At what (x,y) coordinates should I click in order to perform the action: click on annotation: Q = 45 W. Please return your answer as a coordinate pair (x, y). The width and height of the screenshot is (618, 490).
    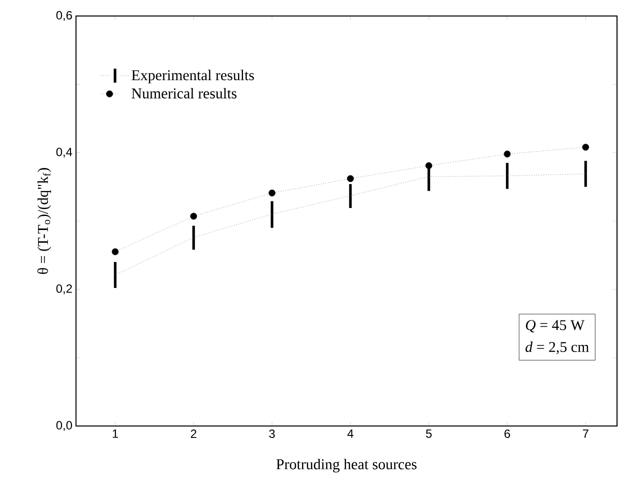
    Looking at the image, I should click on (555, 326).